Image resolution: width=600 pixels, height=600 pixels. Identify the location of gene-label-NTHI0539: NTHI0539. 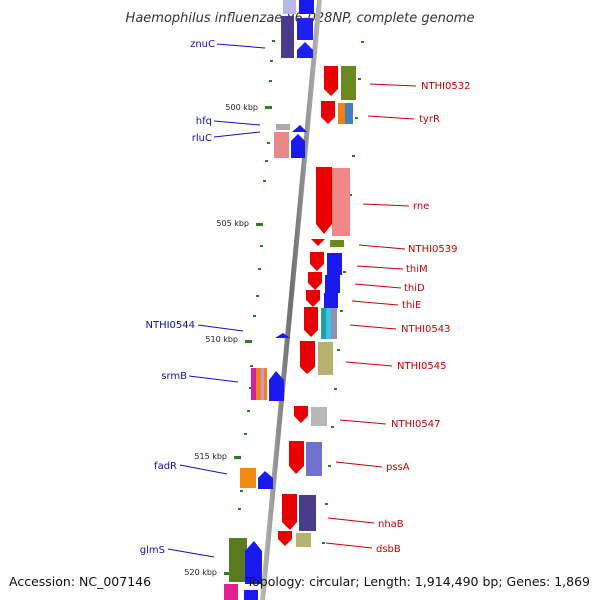
(433, 249).